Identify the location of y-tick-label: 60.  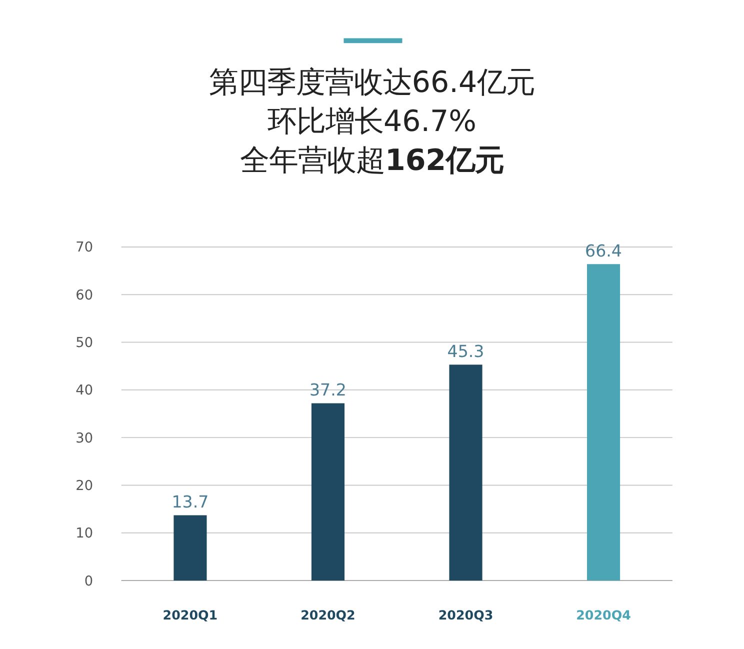
(85, 295).